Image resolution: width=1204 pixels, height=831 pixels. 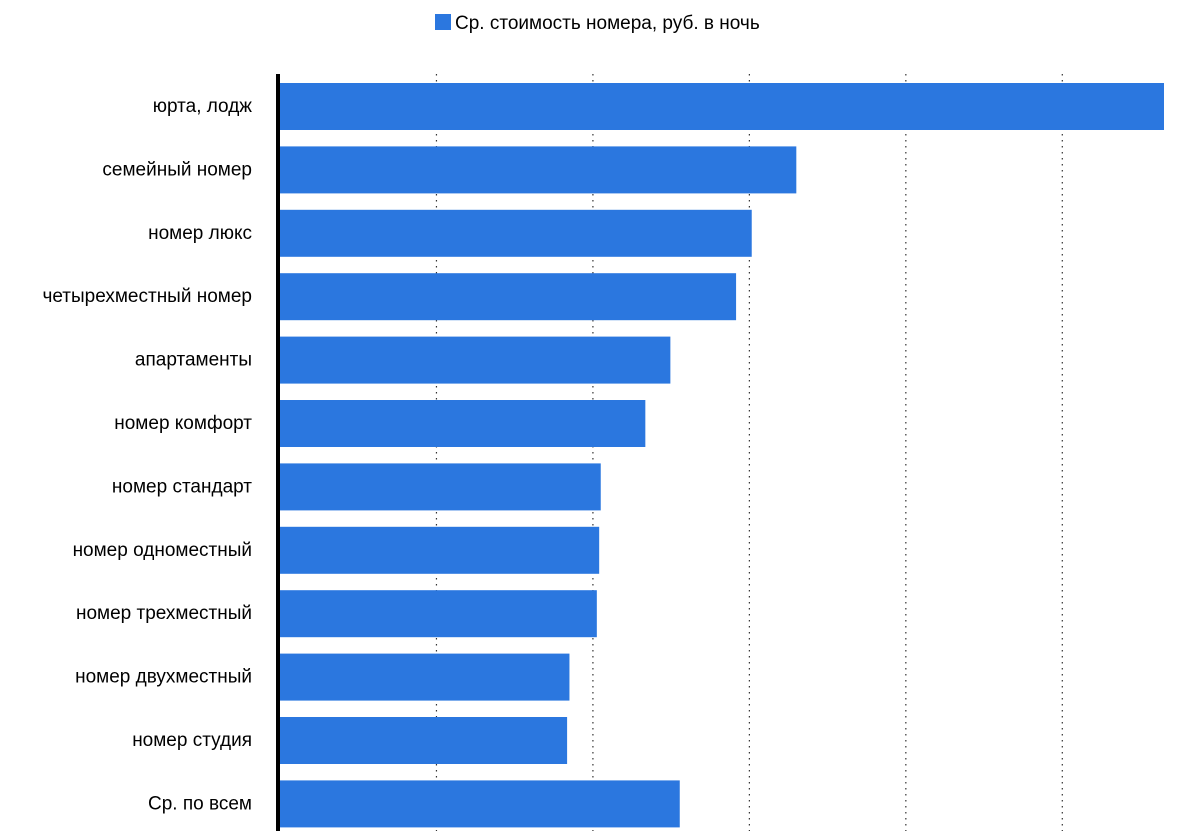 I want to click on category-label: юрта, лодж, so click(x=203, y=106).